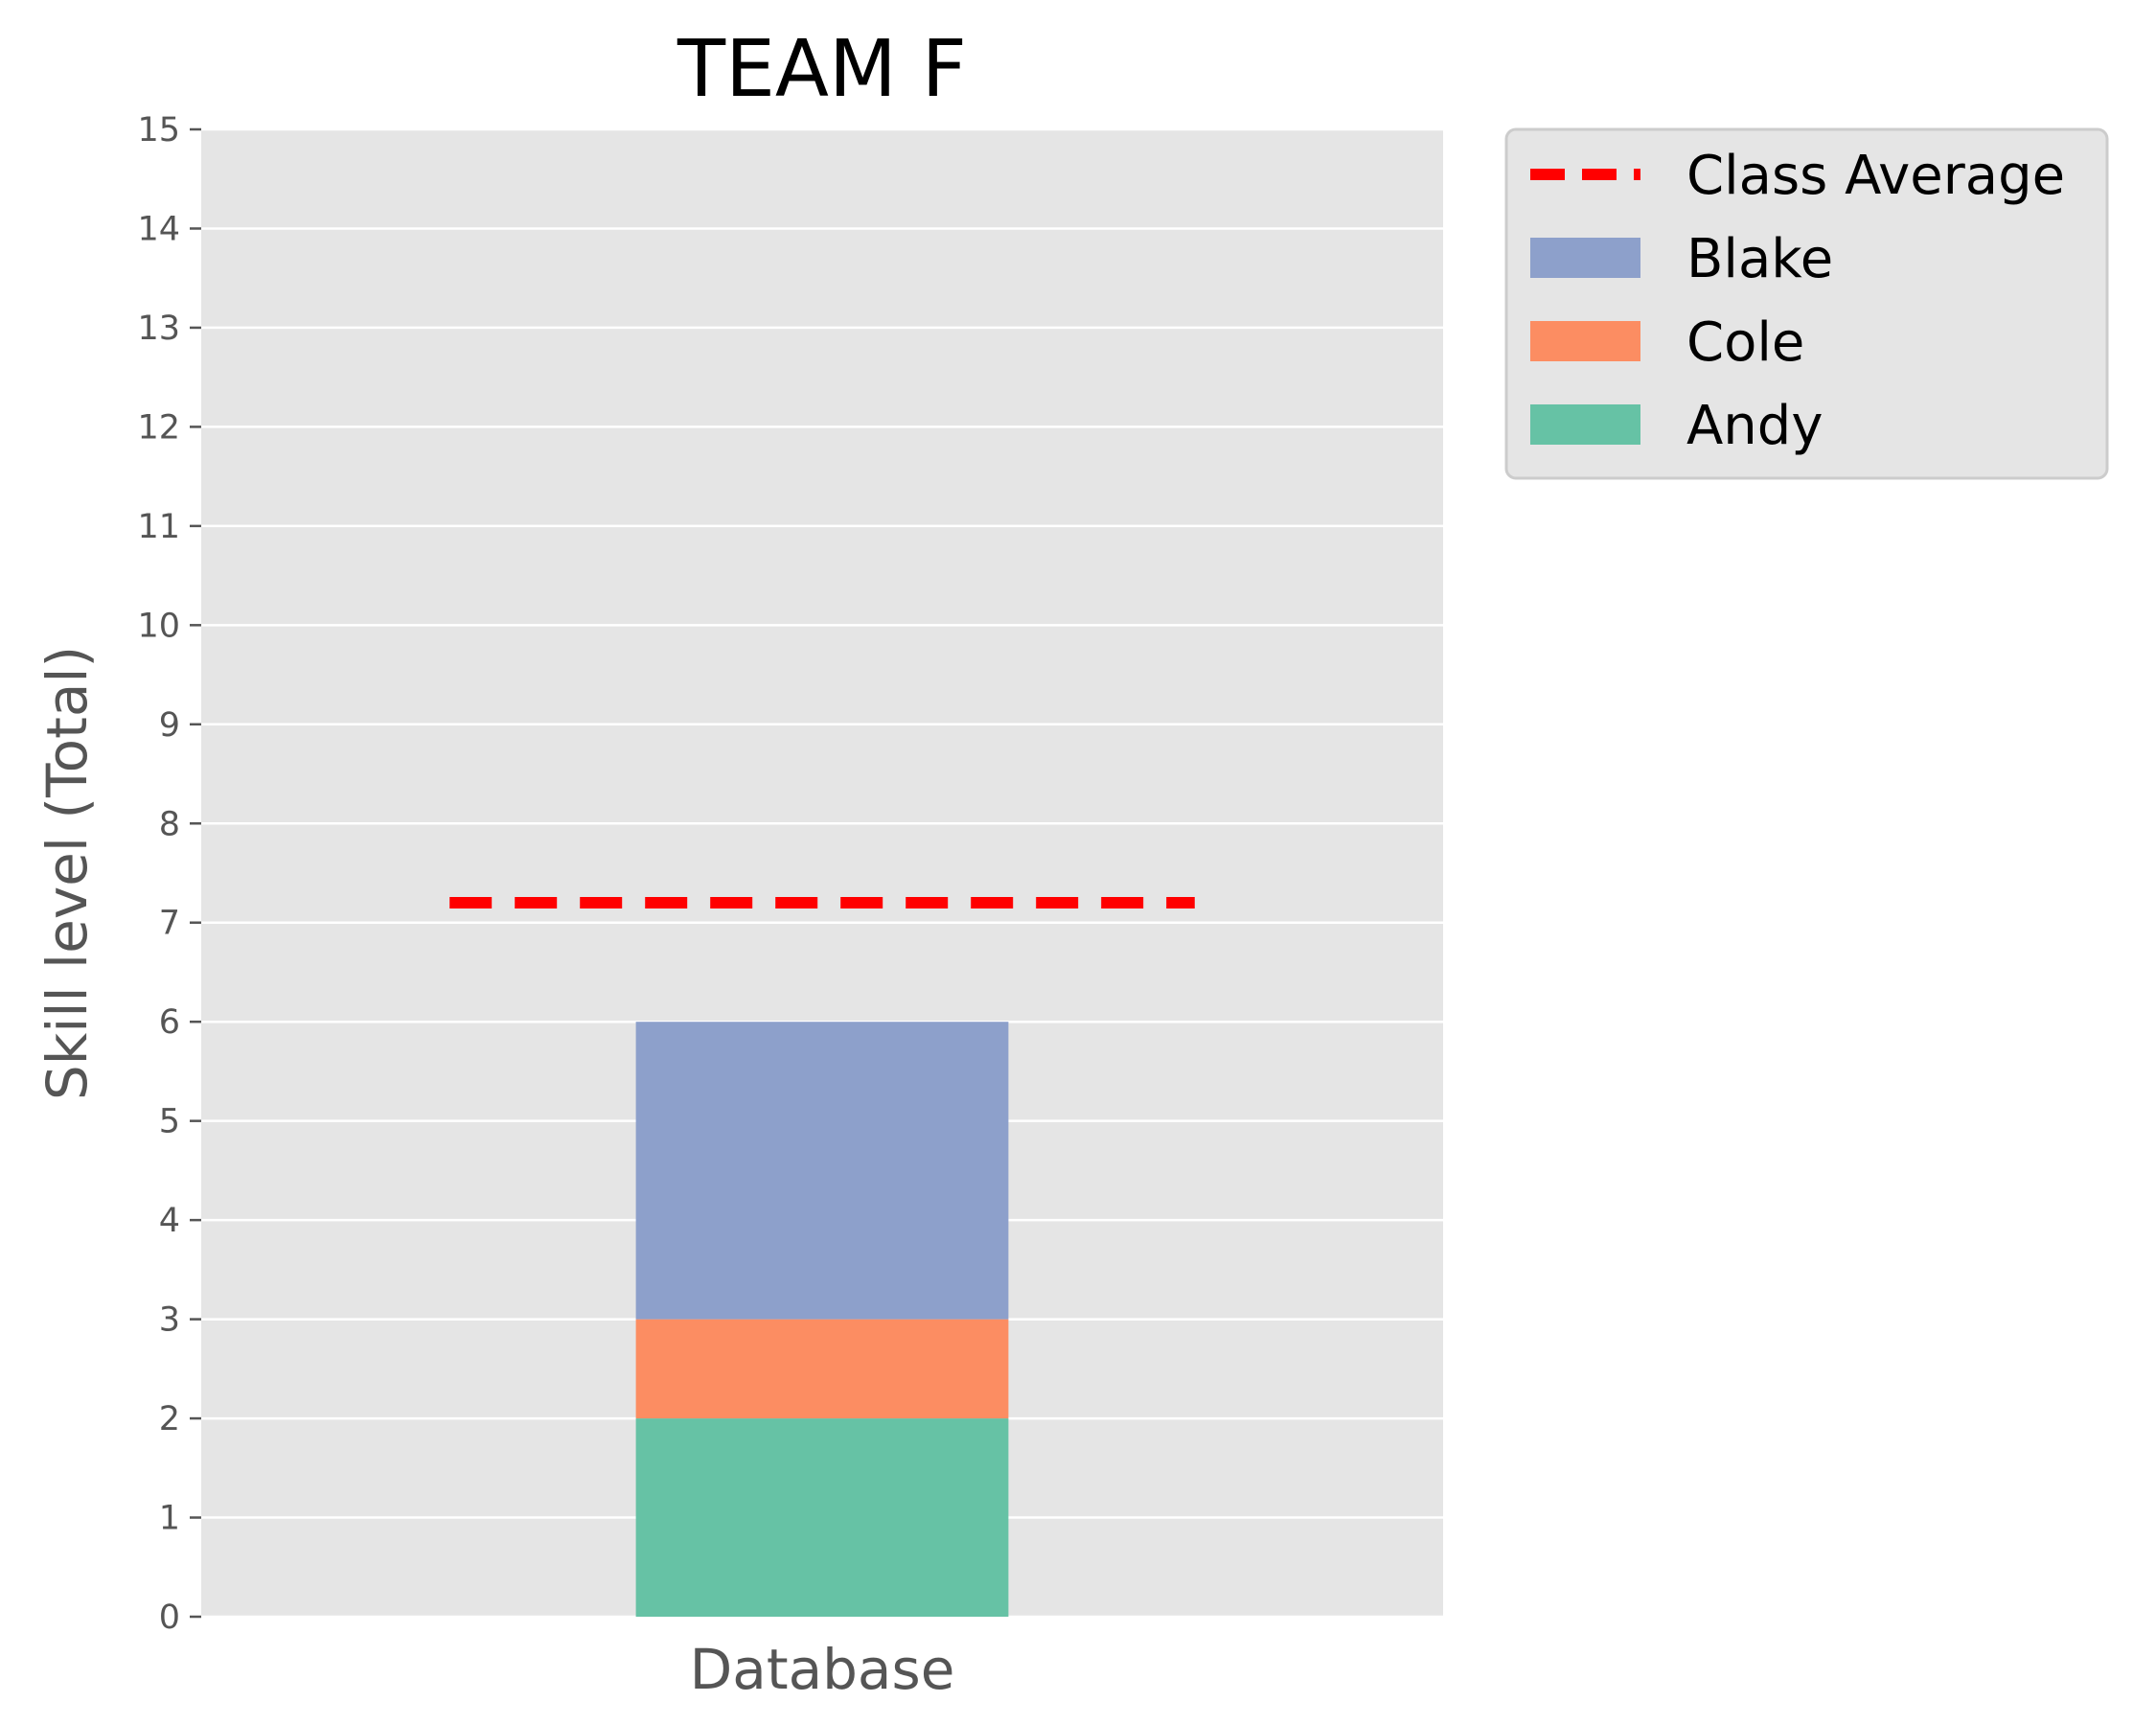 The width and height of the screenshot is (2156, 1725). I want to click on x-tick-label-database: Database, so click(822, 1669).